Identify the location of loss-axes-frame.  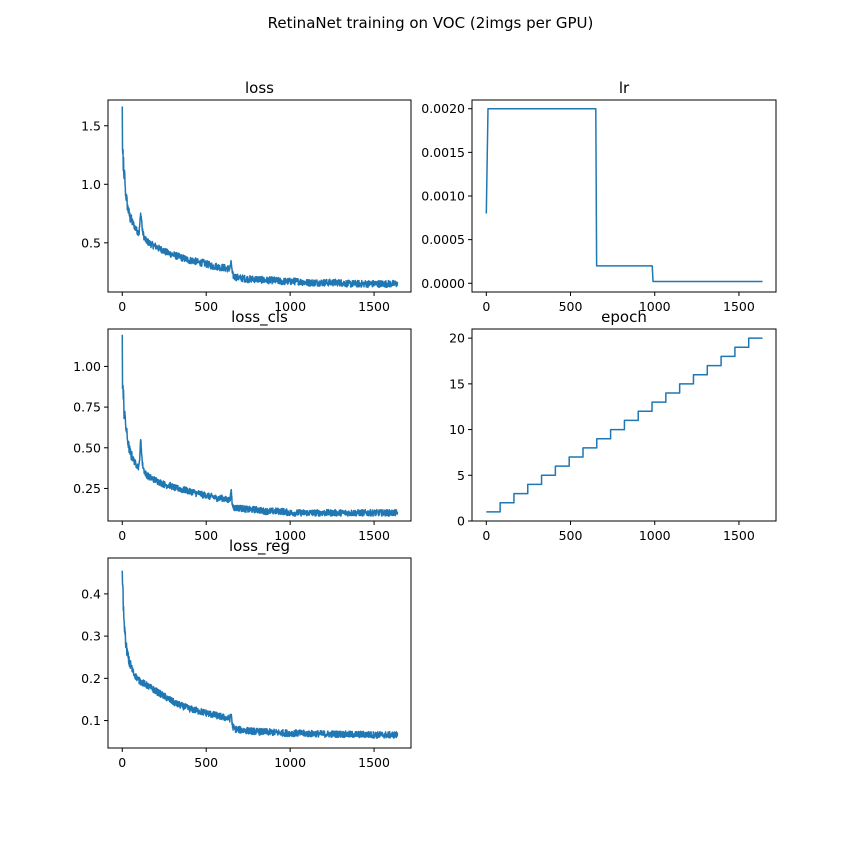
(259, 196).